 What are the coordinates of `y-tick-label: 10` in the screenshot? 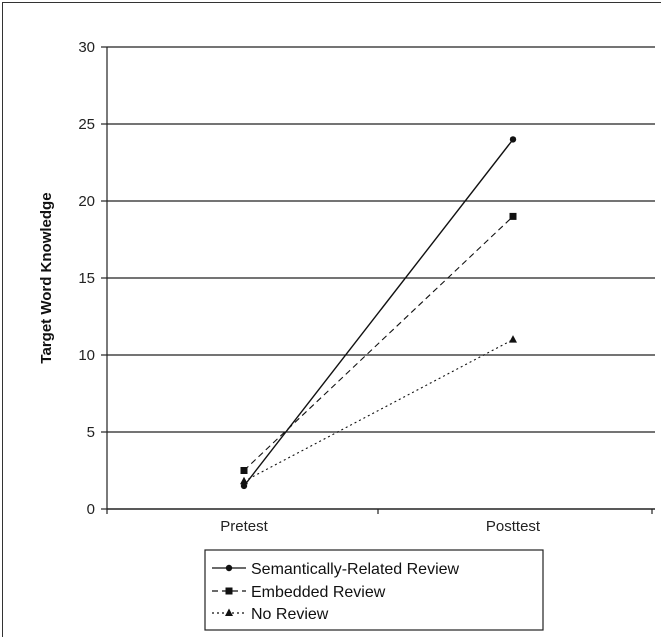 It's located at (86, 355).